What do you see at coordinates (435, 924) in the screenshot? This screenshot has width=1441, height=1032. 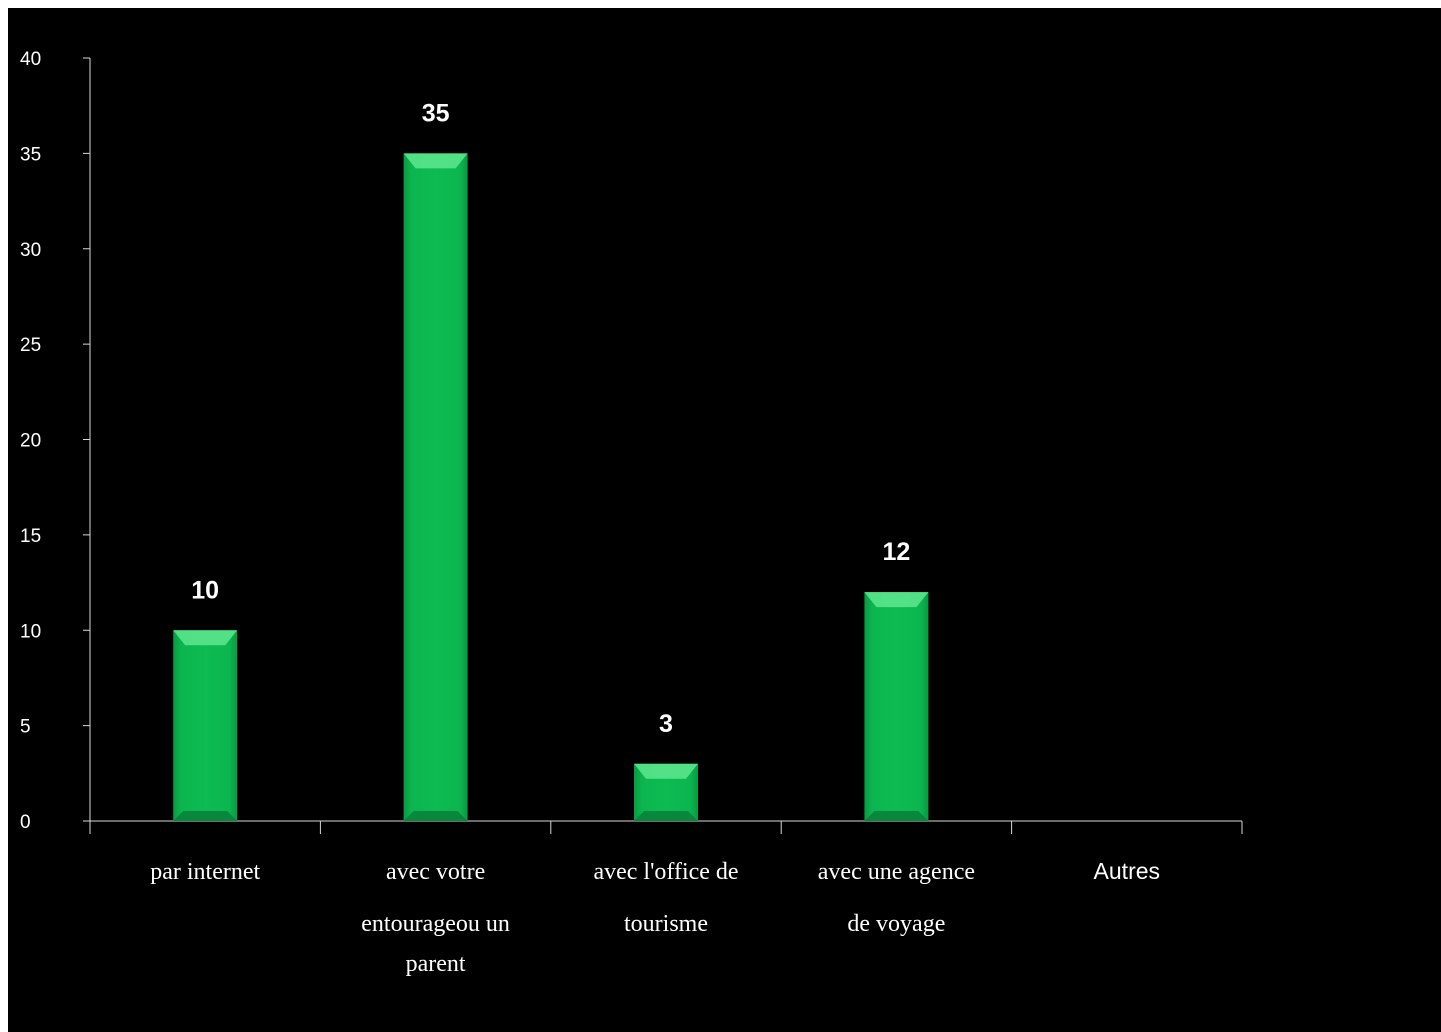 I see `x-category-label: entourageou un` at bounding box center [435, 924].